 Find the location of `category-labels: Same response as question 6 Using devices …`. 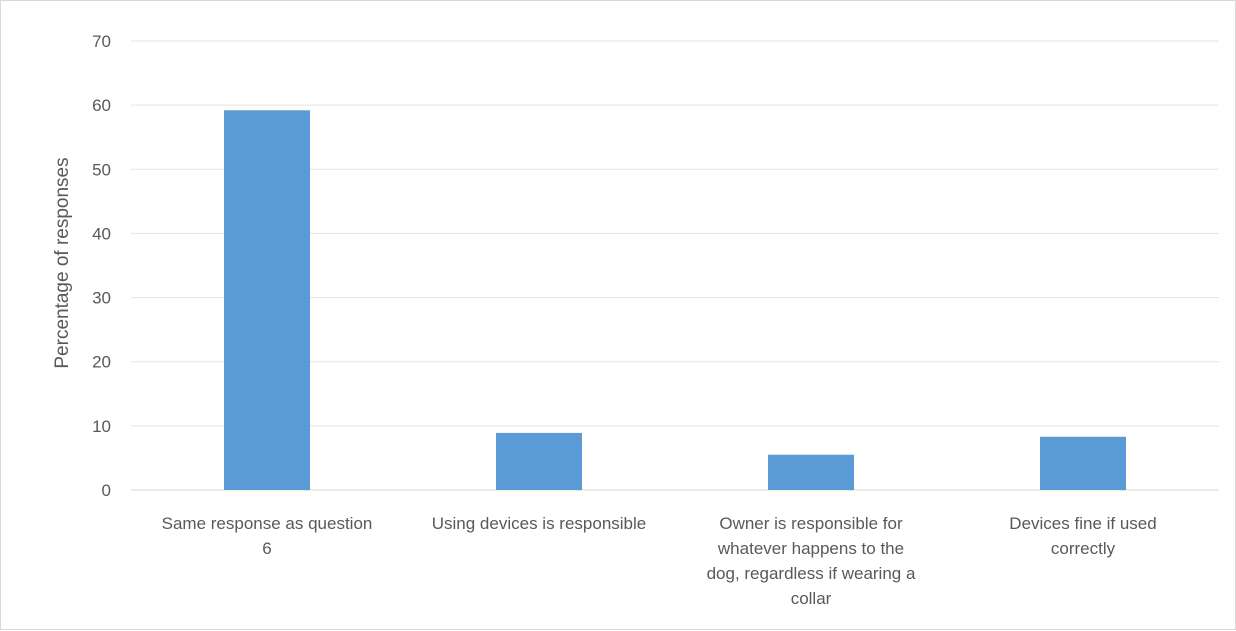

category-labels: Same response as question 6 Using devices … is located at coordinates (659, 561).